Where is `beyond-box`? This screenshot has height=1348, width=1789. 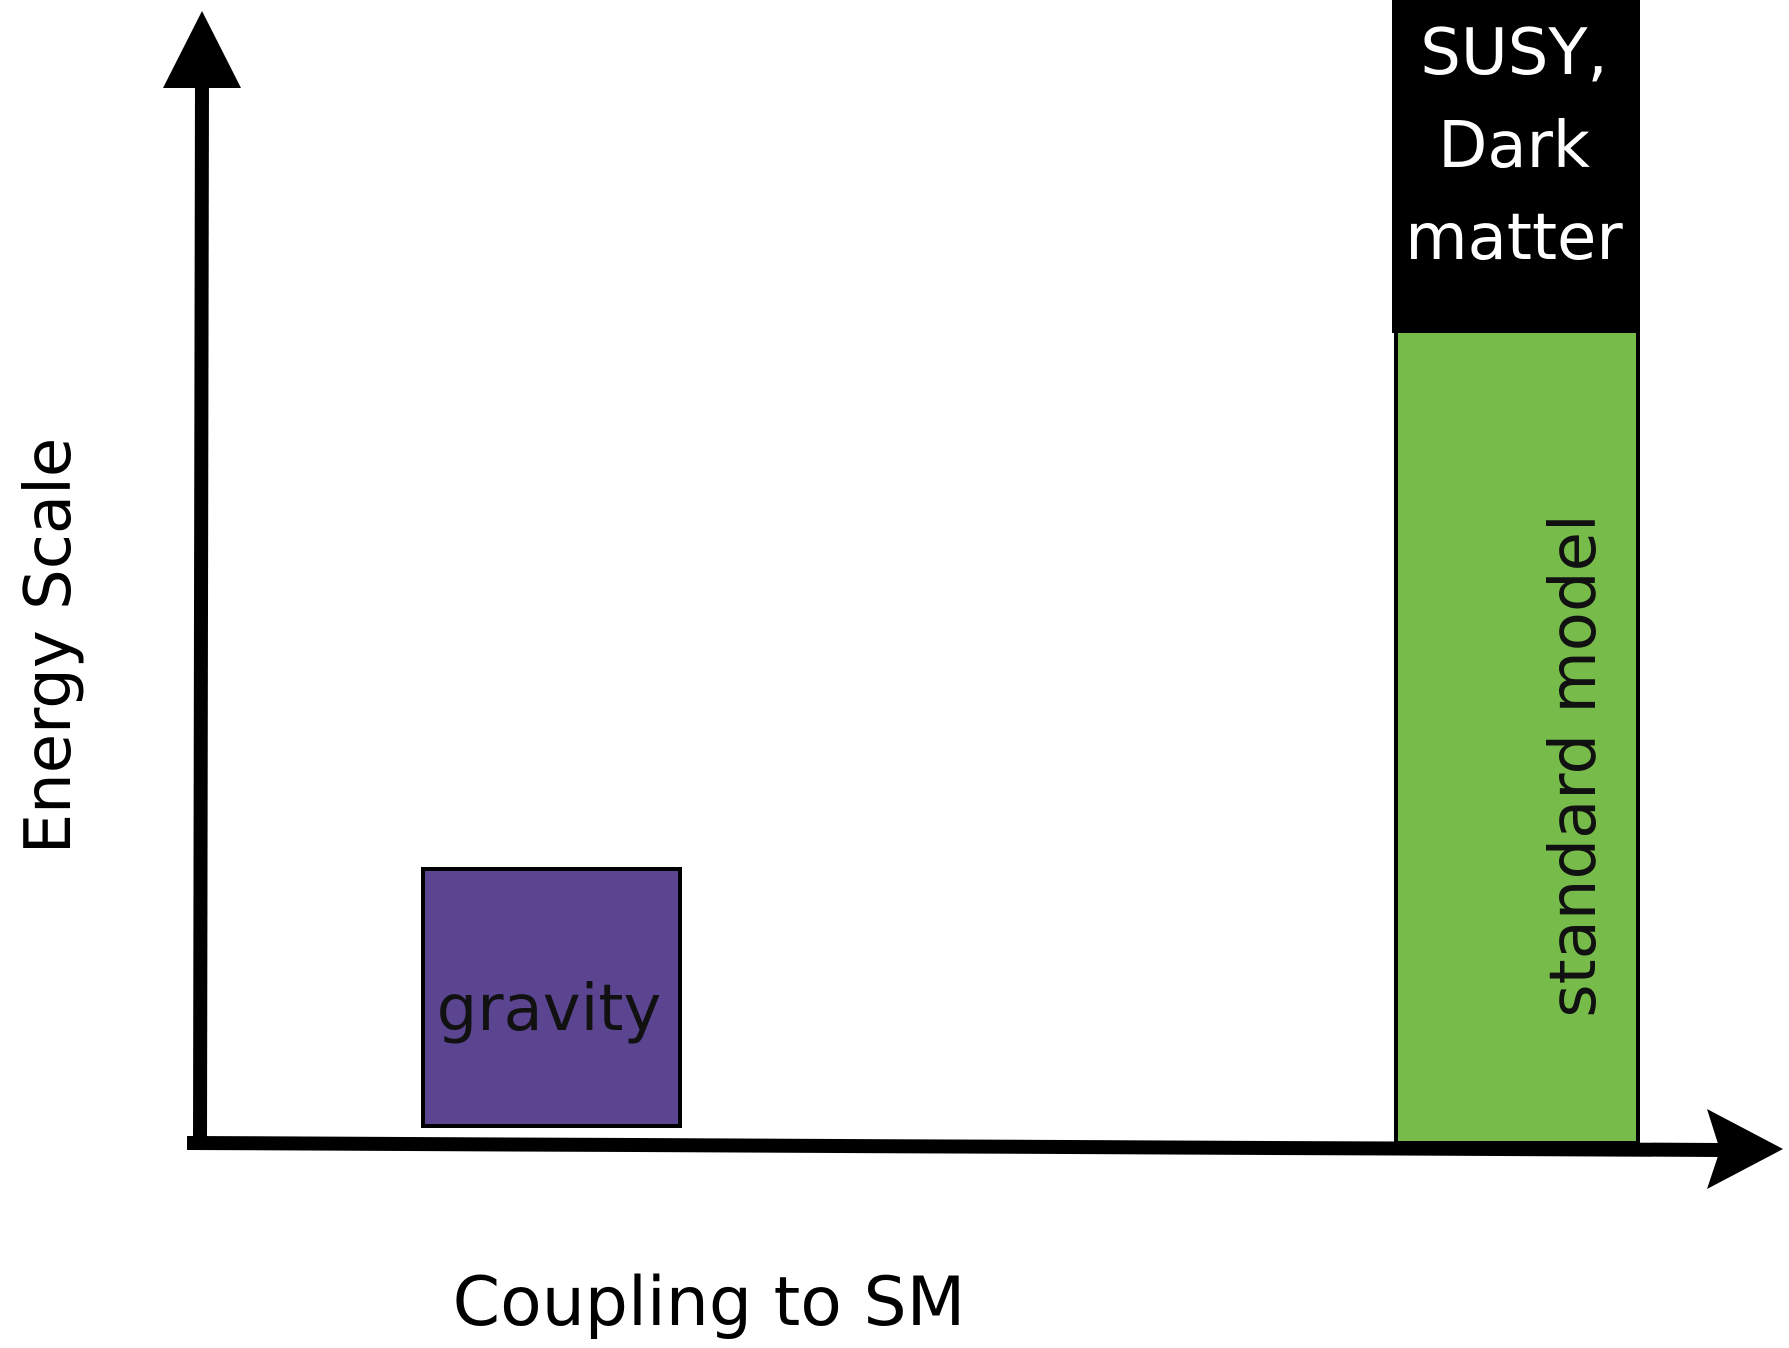 beyond-box is located at coordinates (1516, 166).